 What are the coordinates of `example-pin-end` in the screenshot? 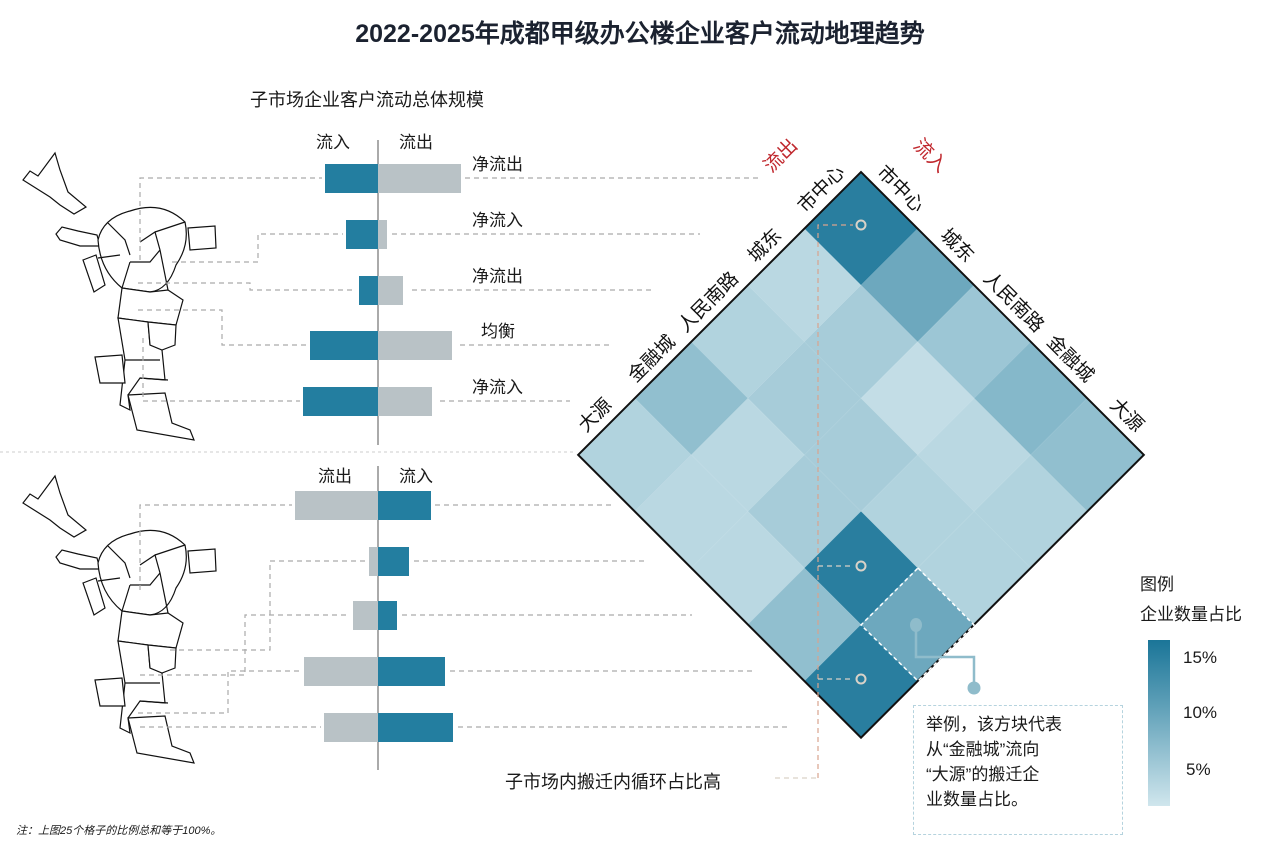 It's located at (974, 688).